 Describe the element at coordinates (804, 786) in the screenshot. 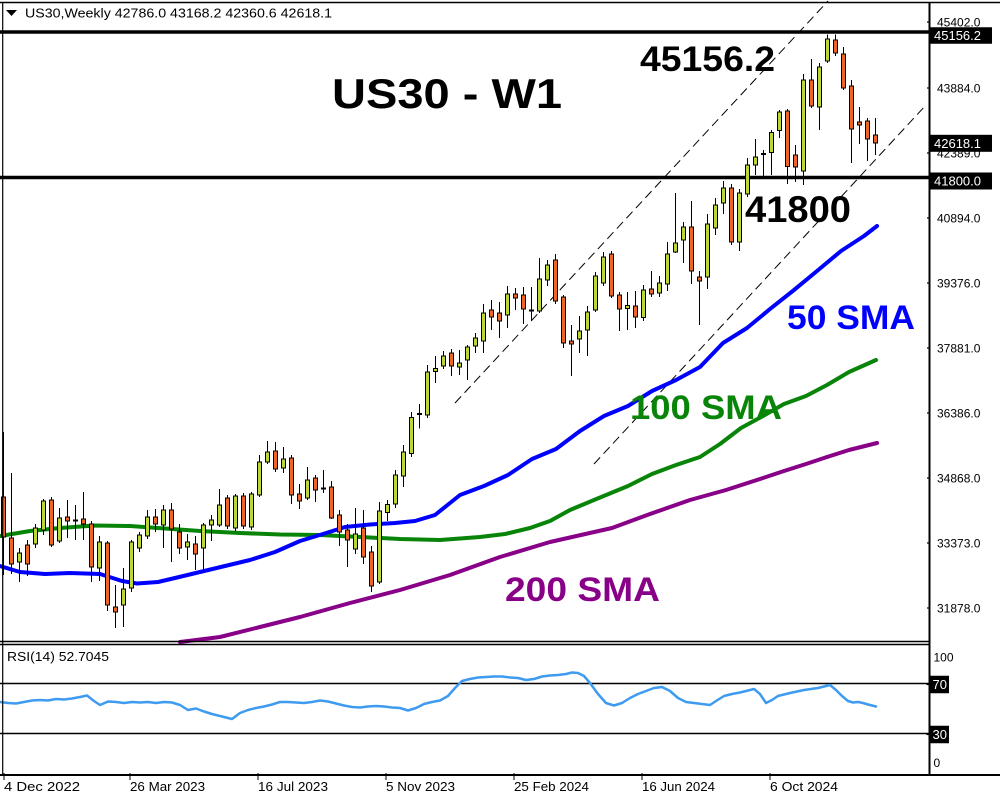

I see `svg-text: 6 Oct 2024` at that location.